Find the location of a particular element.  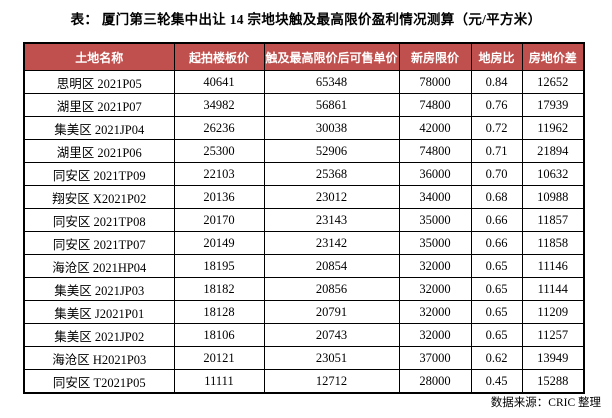

table-row: 湖里区 2021P06 25300 52906 74800 0.71 21894 is located at coordinates (304, 151).